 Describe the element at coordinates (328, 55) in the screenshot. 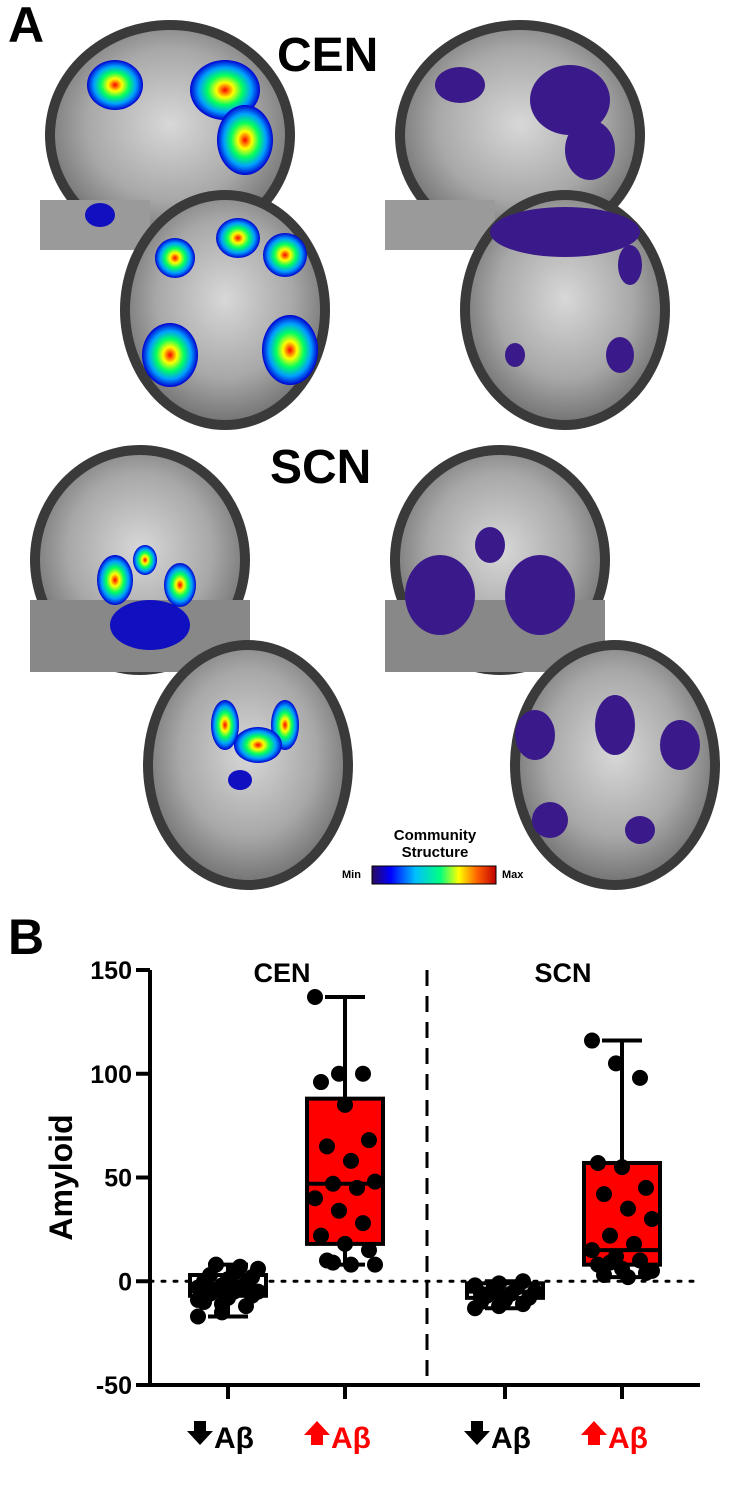

I see `cen-title: CEN` at that location.